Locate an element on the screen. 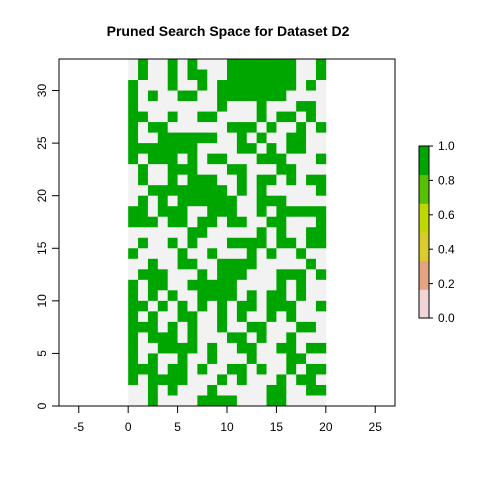 The image size is (480, 480). y-tick-label: 15 is located at coordinates (42, 248).